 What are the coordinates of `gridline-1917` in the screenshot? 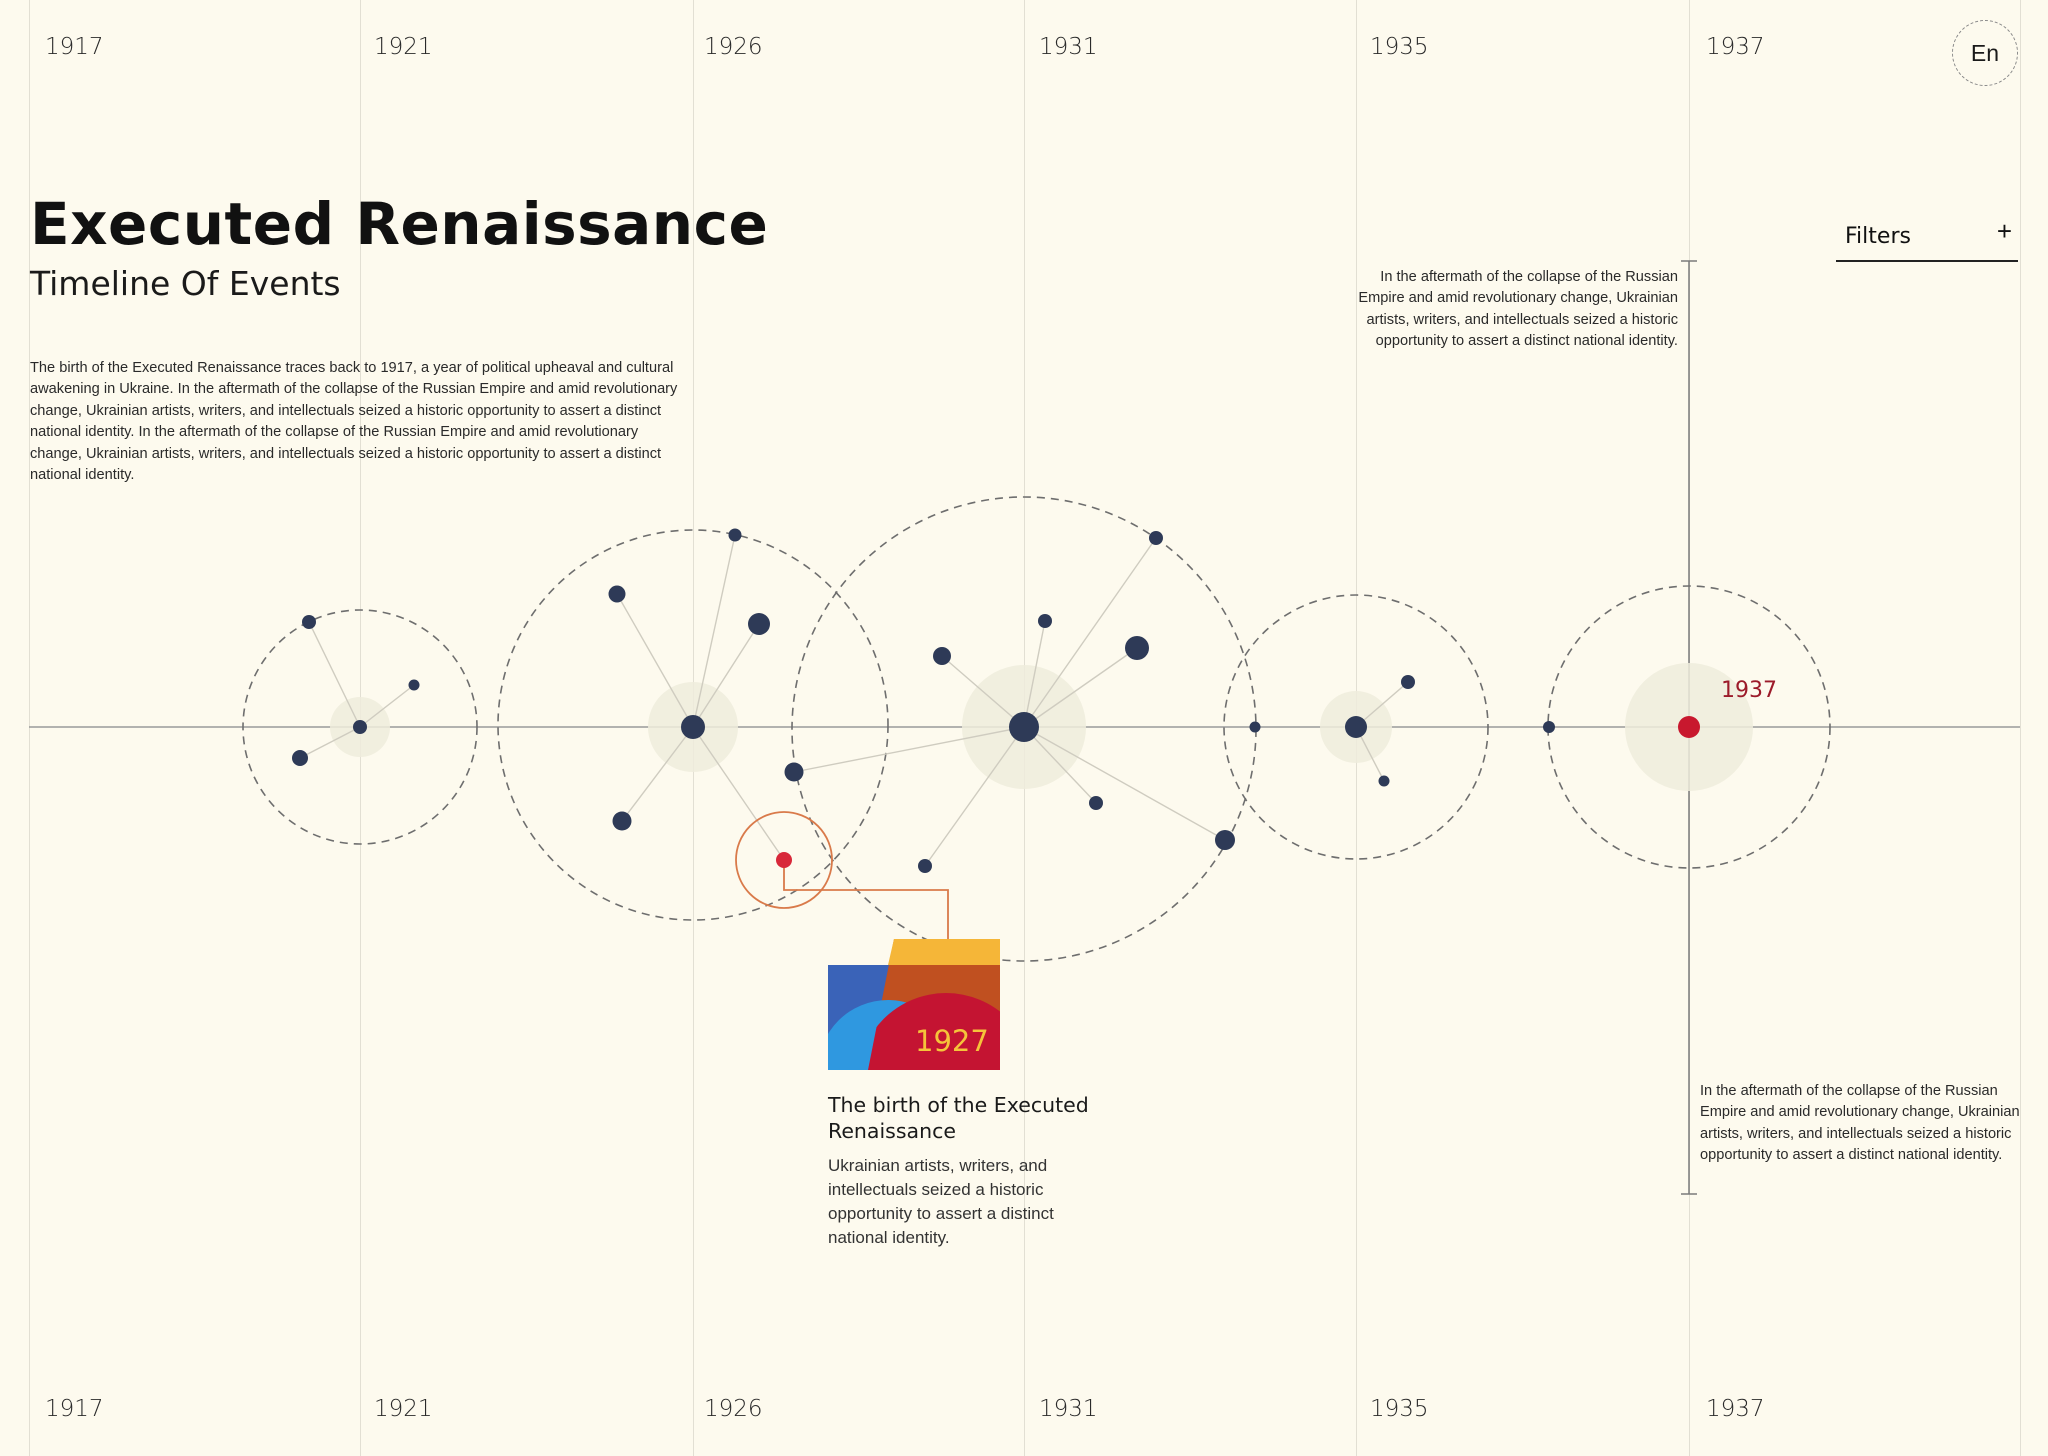 It's located at (29, 728).